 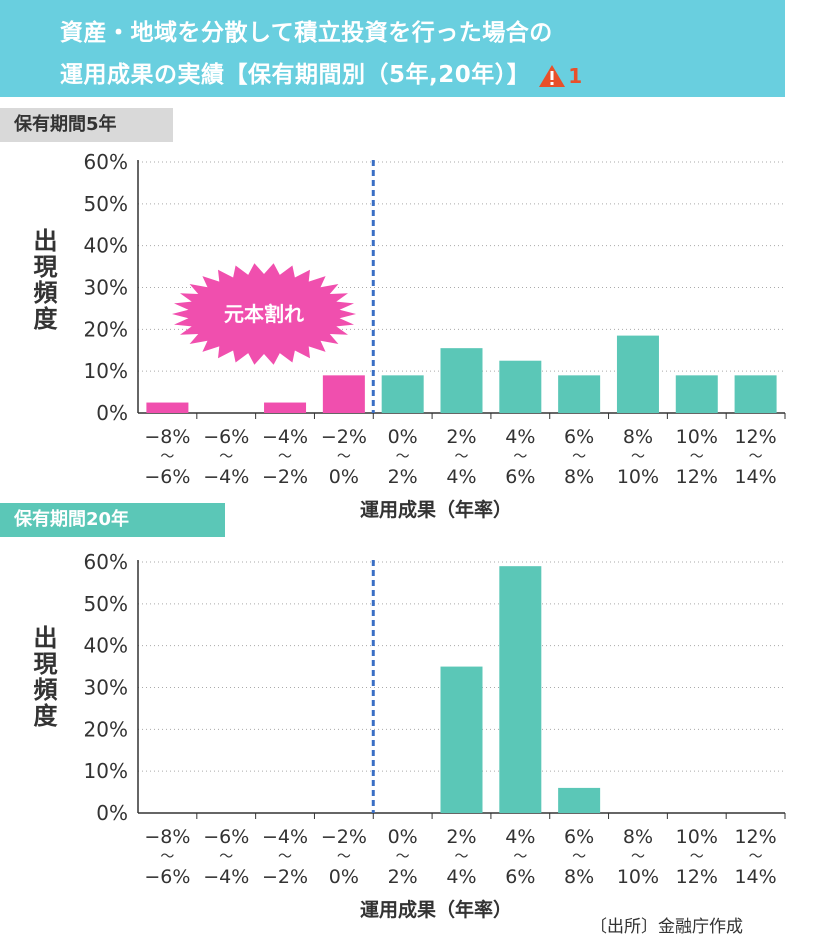 I want to click on chart2-xtick-label: −8%, so click(x=167, y=837).